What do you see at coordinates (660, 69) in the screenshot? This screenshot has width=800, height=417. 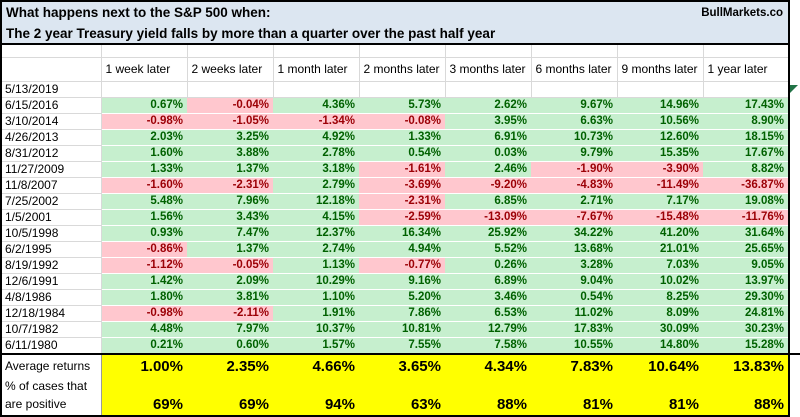 I see `column-header: 9 months later` at bounding box center [660, 69].